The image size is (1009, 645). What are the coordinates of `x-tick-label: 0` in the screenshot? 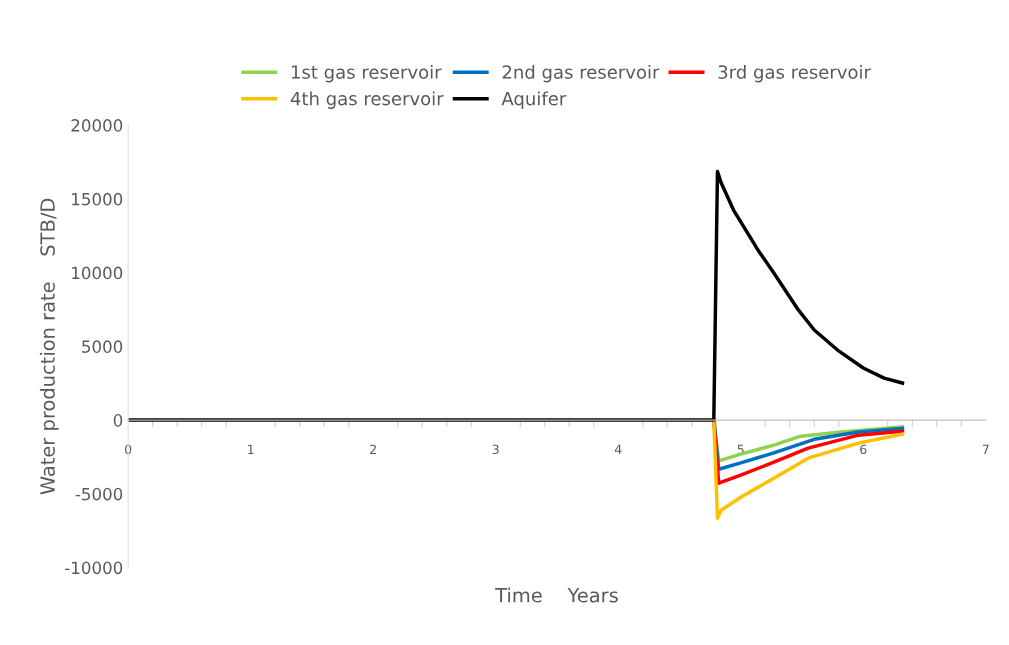 It's located at (128, 449).